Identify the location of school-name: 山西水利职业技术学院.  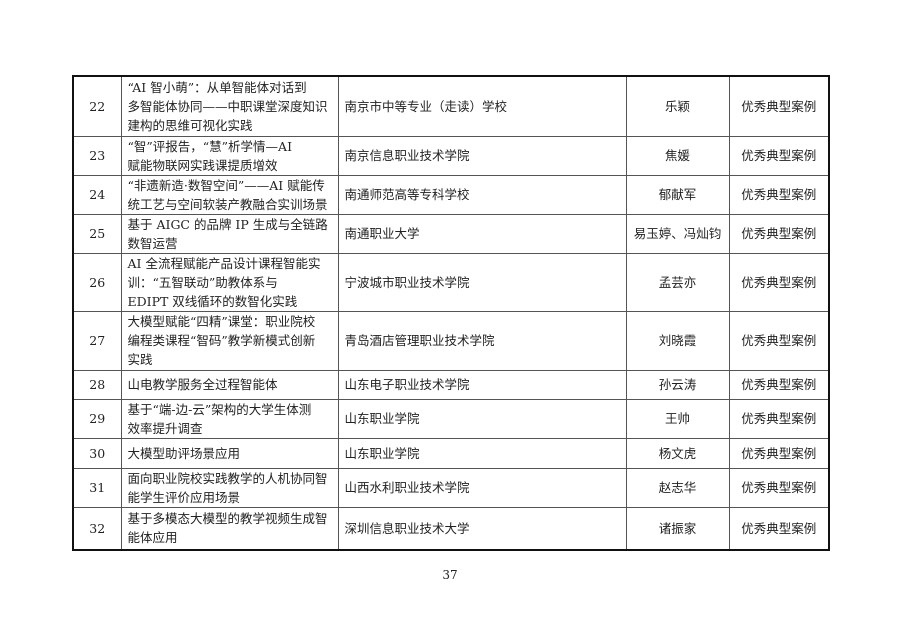
(482, 487).